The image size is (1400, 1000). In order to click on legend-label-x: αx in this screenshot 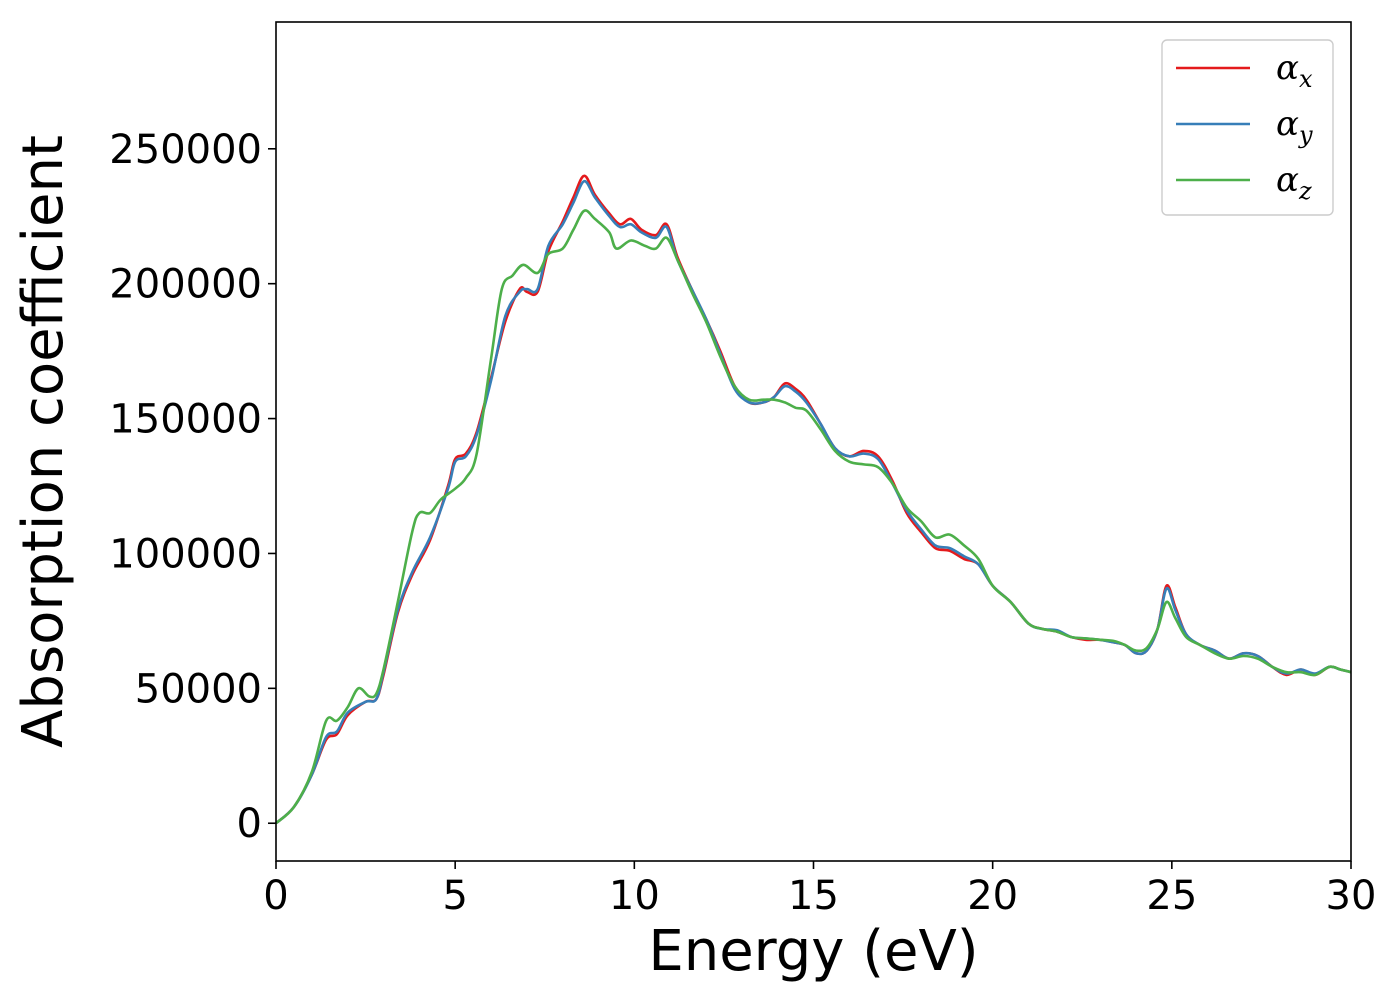, I will do `click(1294, 70)`.